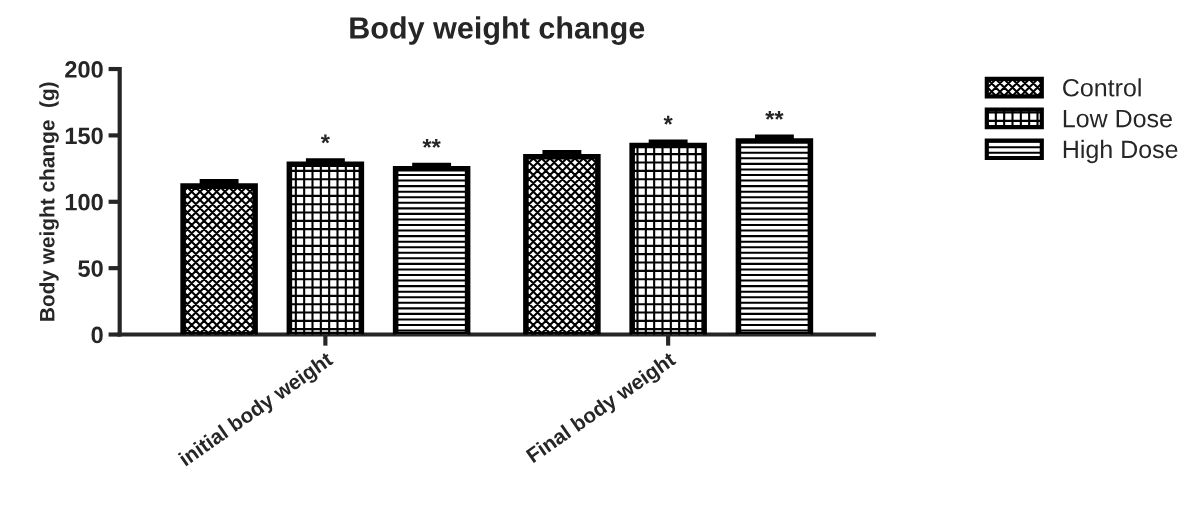  Describe the element at coordinates (84, 136) in the screenshot. I see `y-tick-label: 150` at that location.